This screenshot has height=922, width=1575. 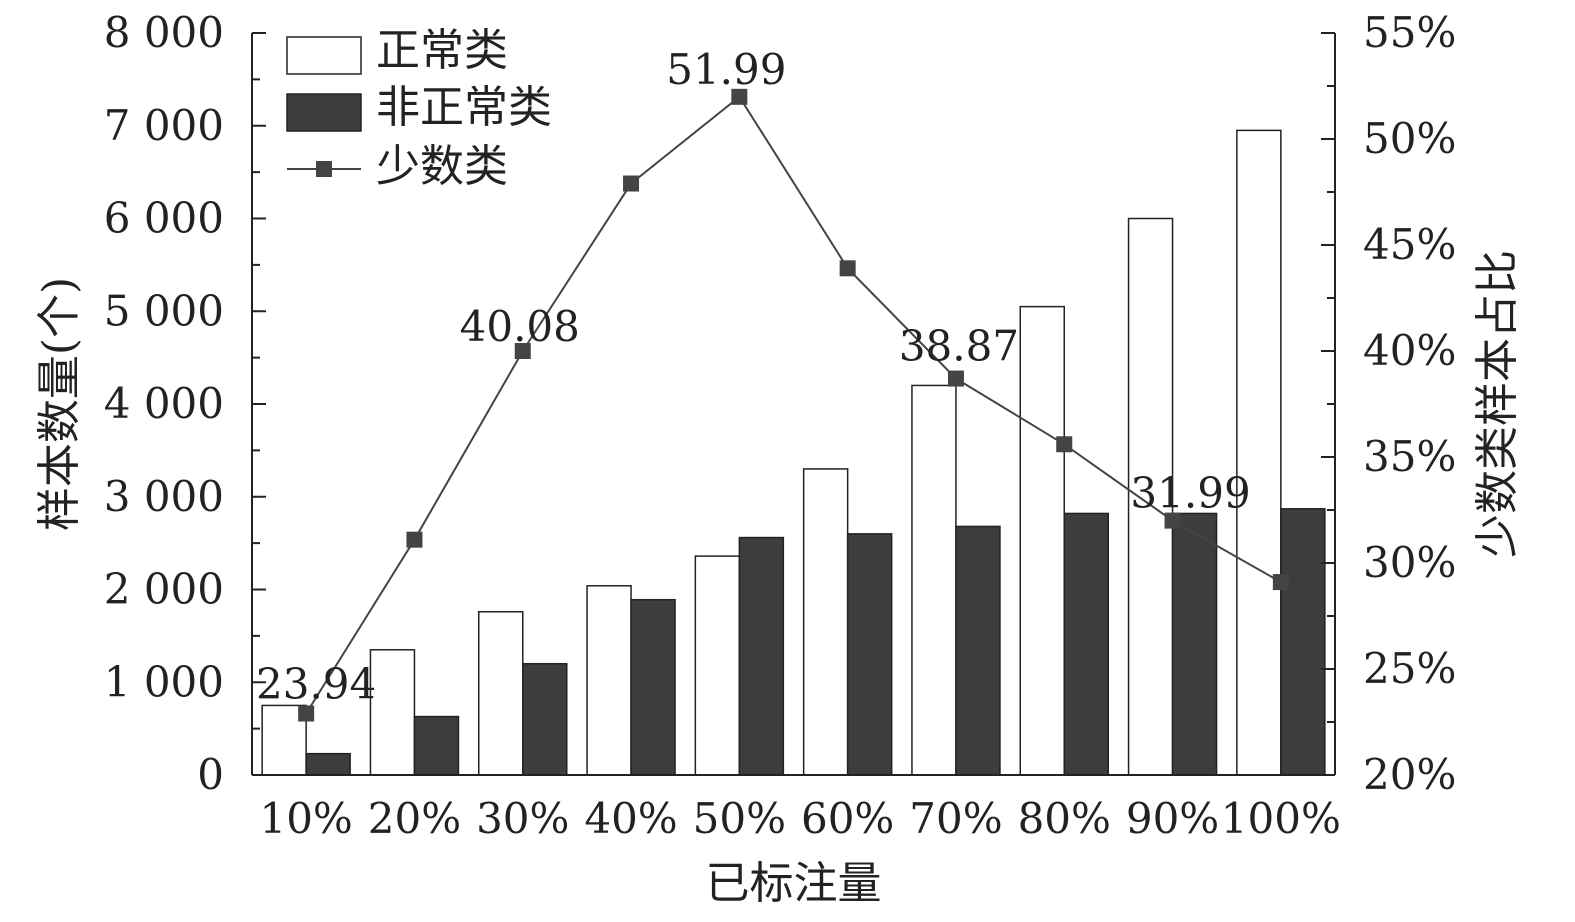 What do you see at coordinates (442, 166) in the screenshot?
I see `legend-label-minority: 少数类` at bounding box center [442, 166].